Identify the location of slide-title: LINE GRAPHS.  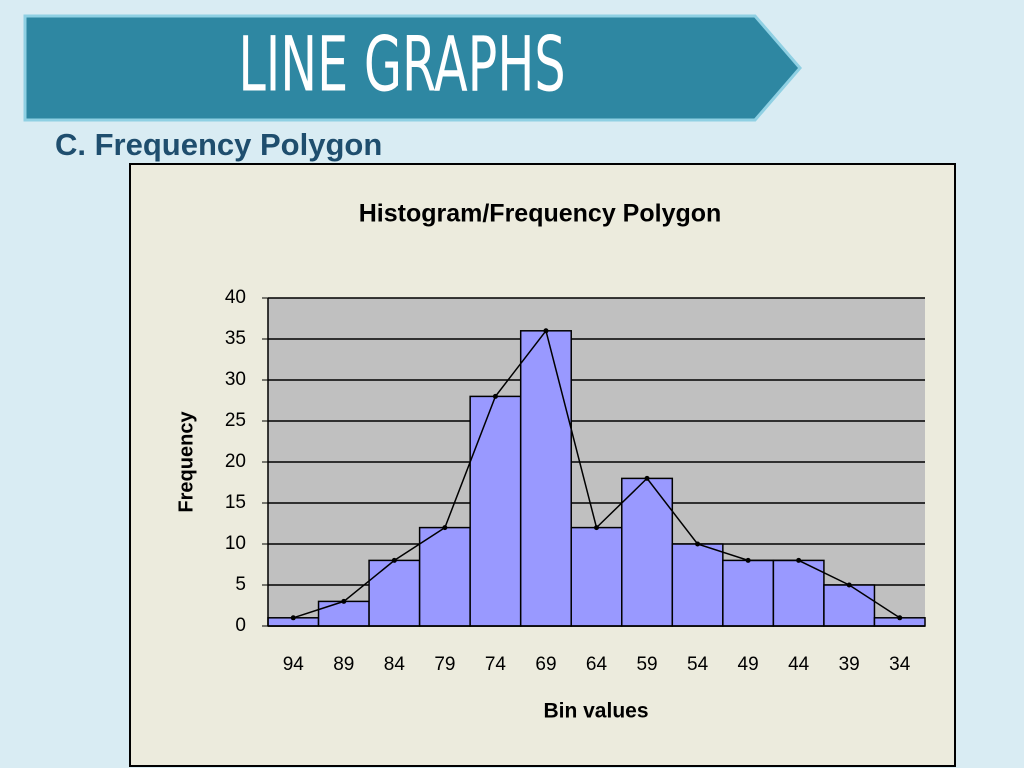
(401, 65).